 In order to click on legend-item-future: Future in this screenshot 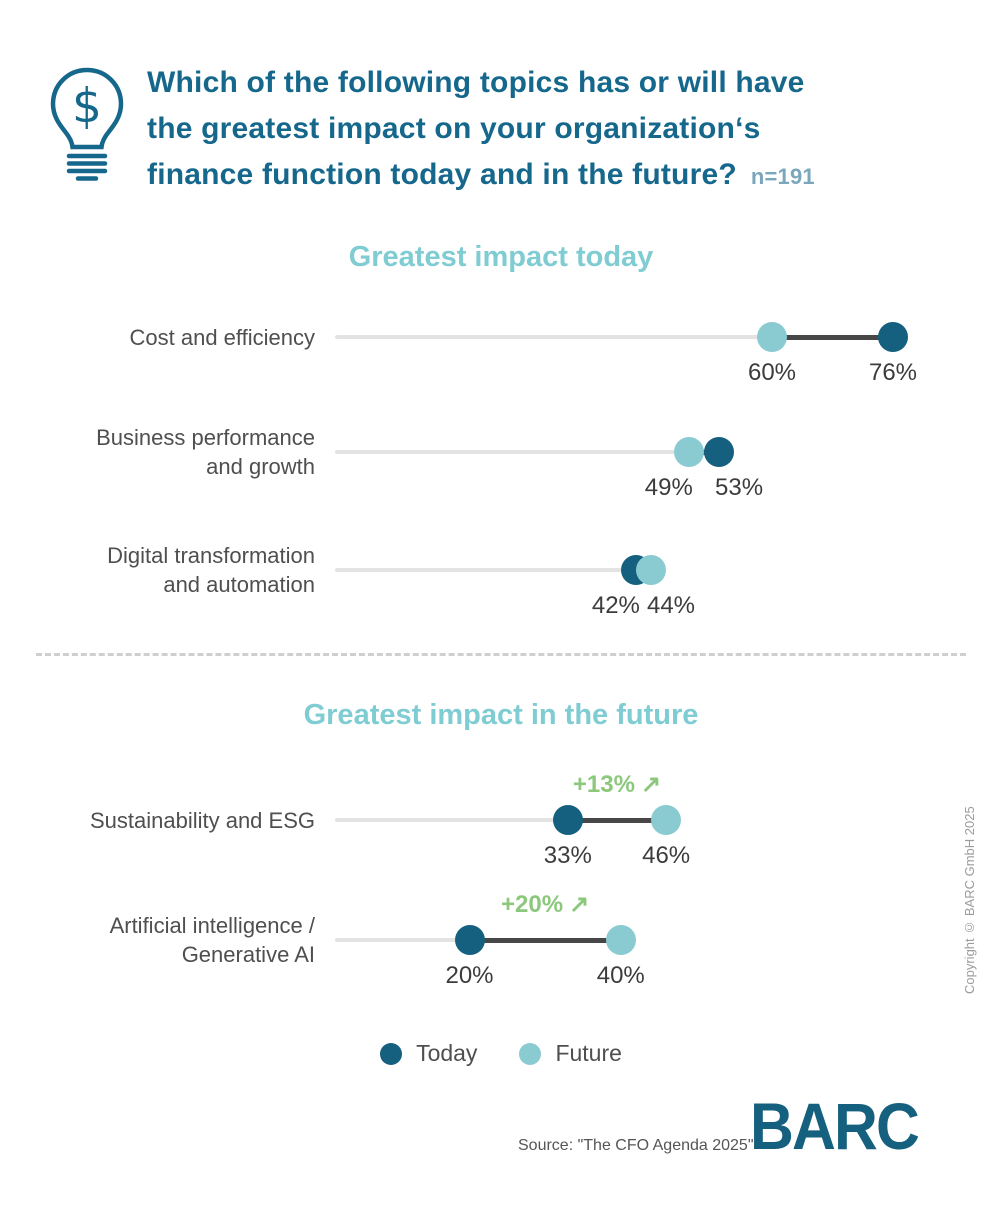, I will do `click(570, 1053)`.